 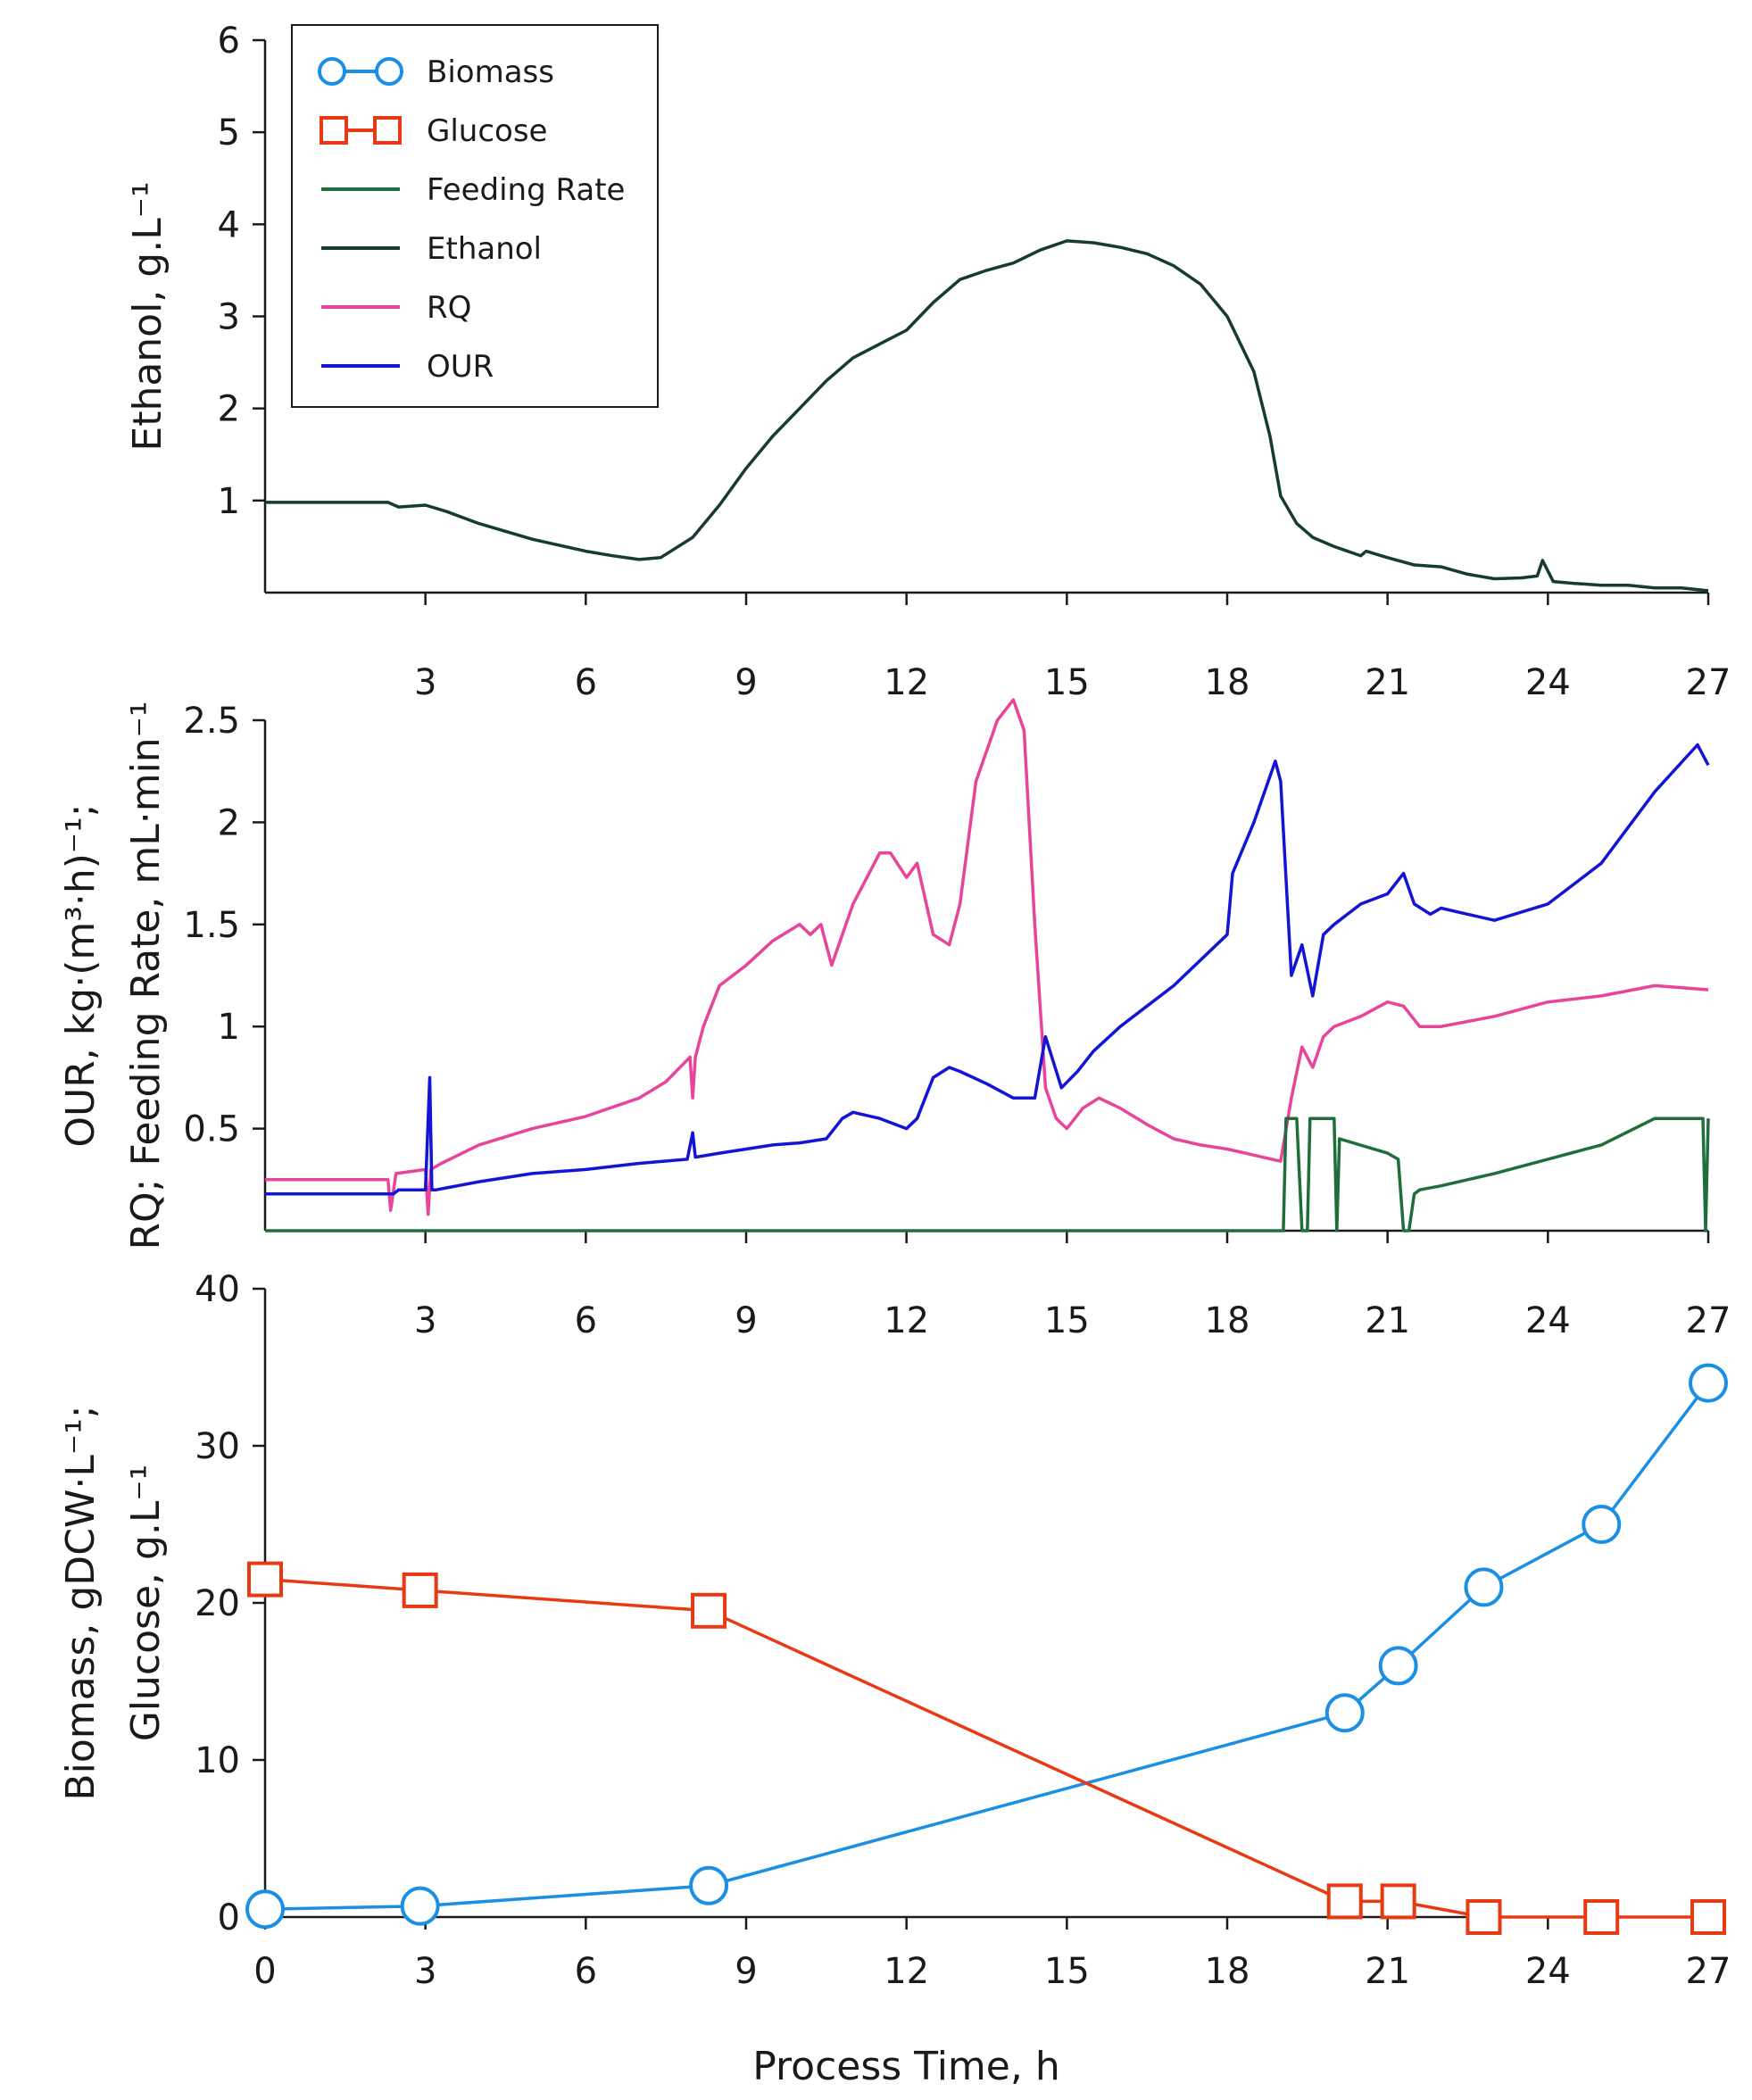 I want to click on middle-x-tick-label: 18, so click(x=1228, y=1320).